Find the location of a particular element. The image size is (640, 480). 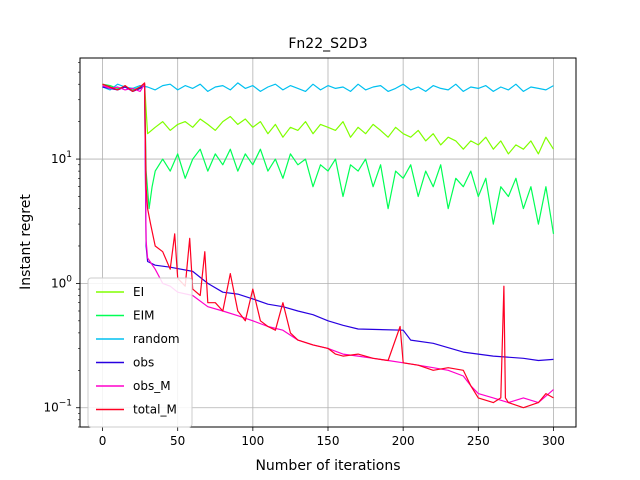

legend-label: obs is located at coordinates (143, 363).